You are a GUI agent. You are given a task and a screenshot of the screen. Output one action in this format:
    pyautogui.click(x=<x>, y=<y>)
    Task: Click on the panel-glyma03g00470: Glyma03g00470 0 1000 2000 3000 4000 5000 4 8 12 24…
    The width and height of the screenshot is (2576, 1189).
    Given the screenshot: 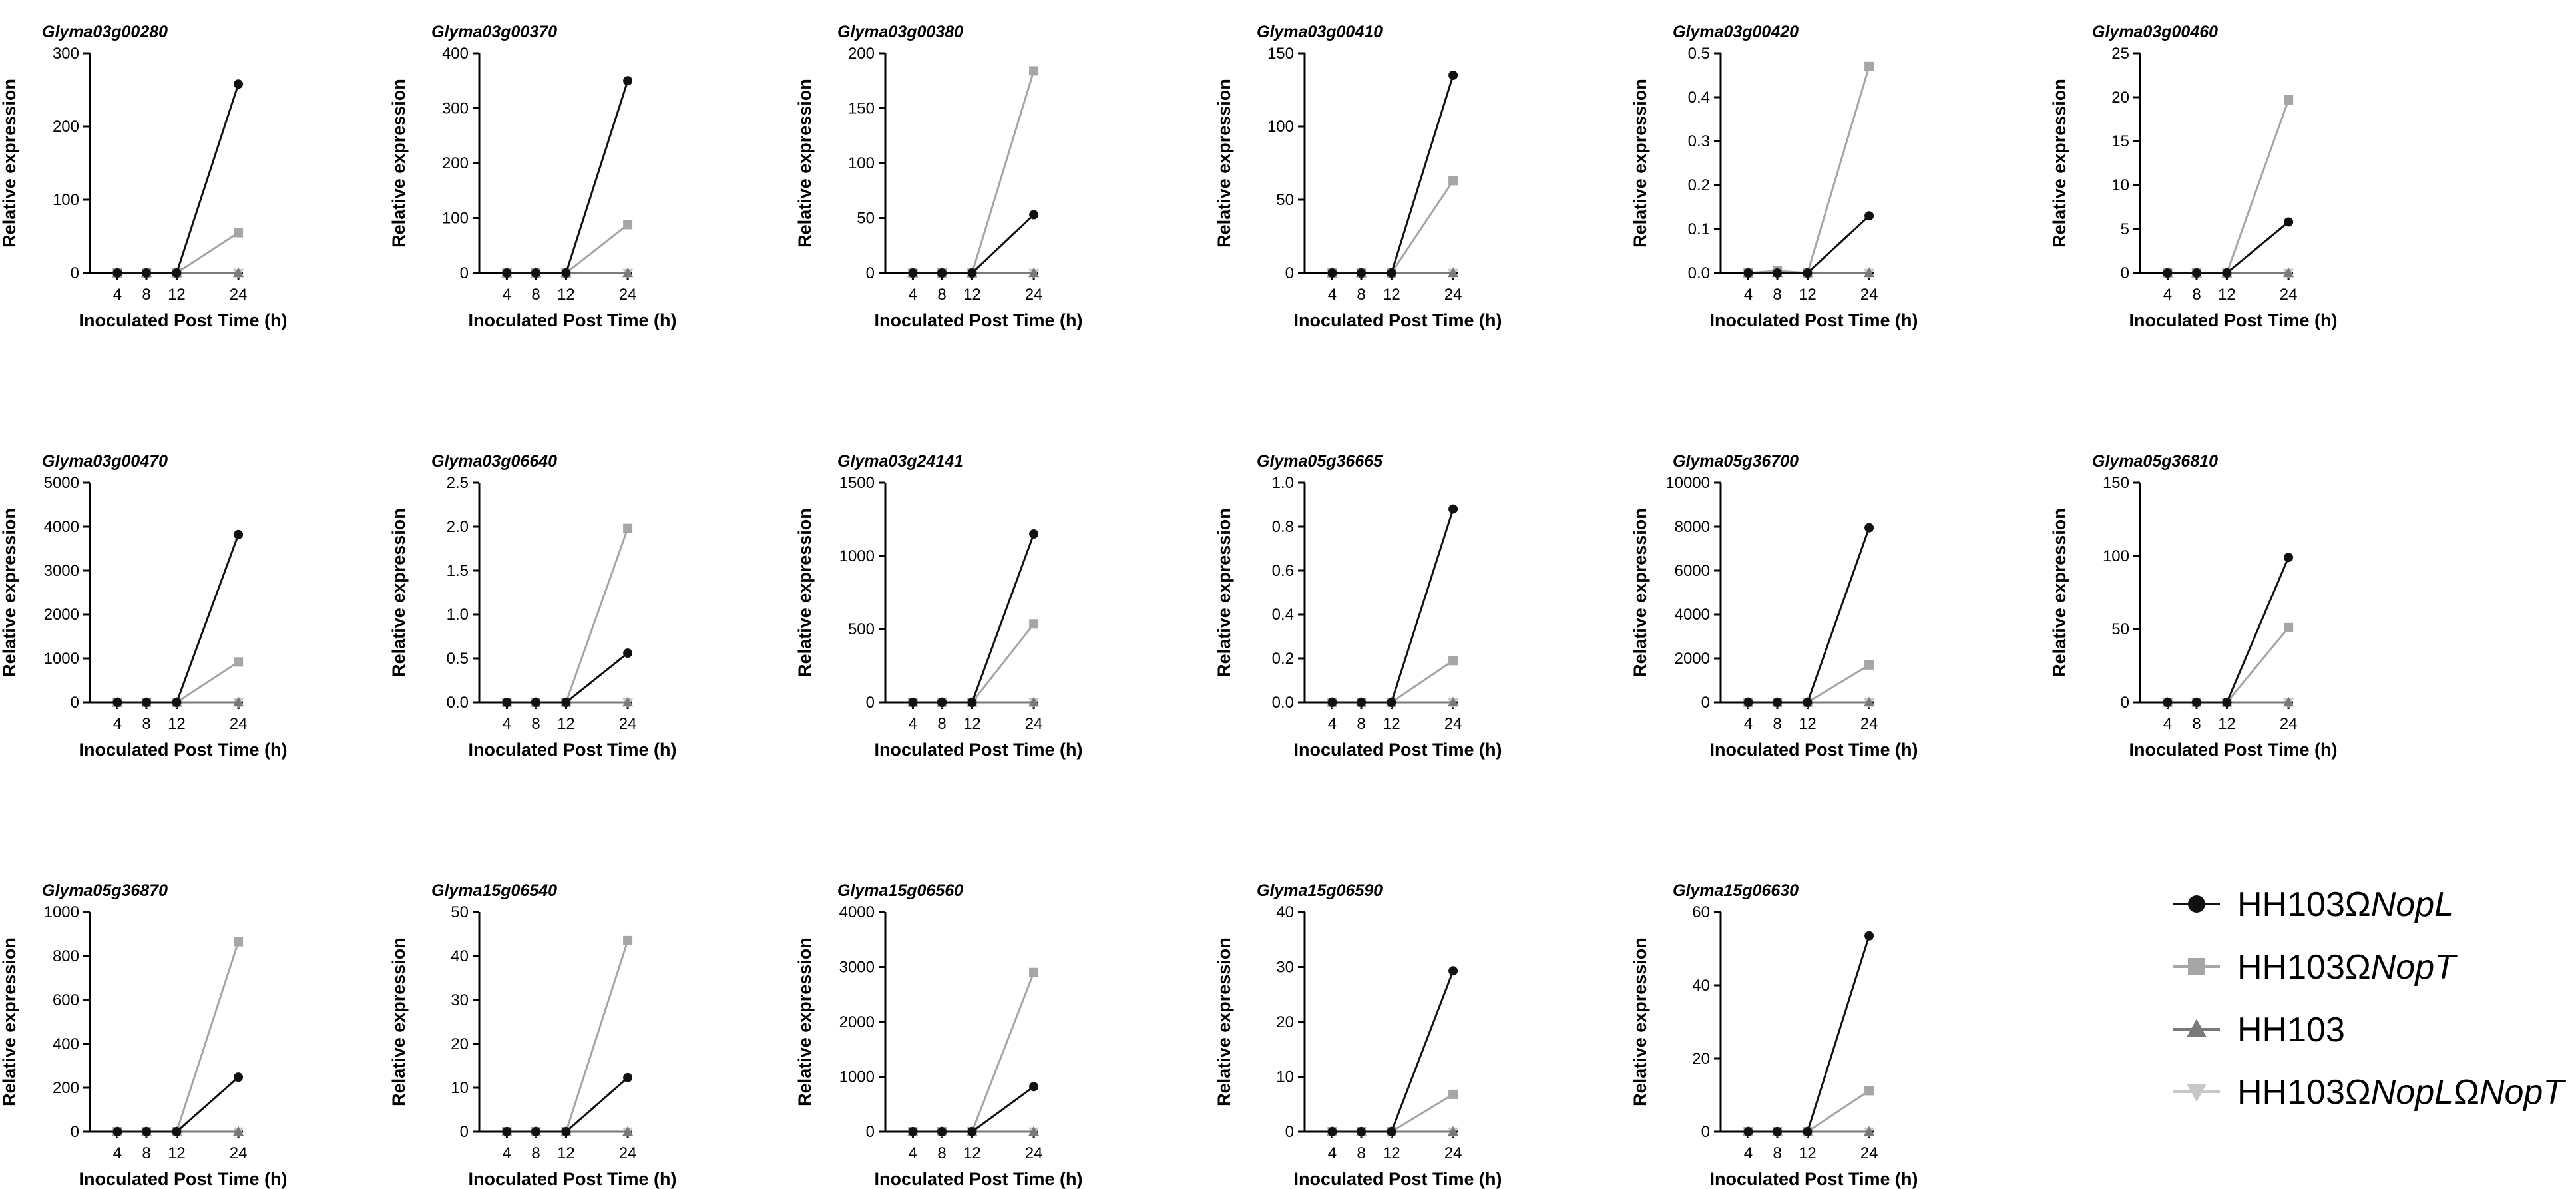 What is the action you would take?
    pyautogui.click(x=144, y=606)
    